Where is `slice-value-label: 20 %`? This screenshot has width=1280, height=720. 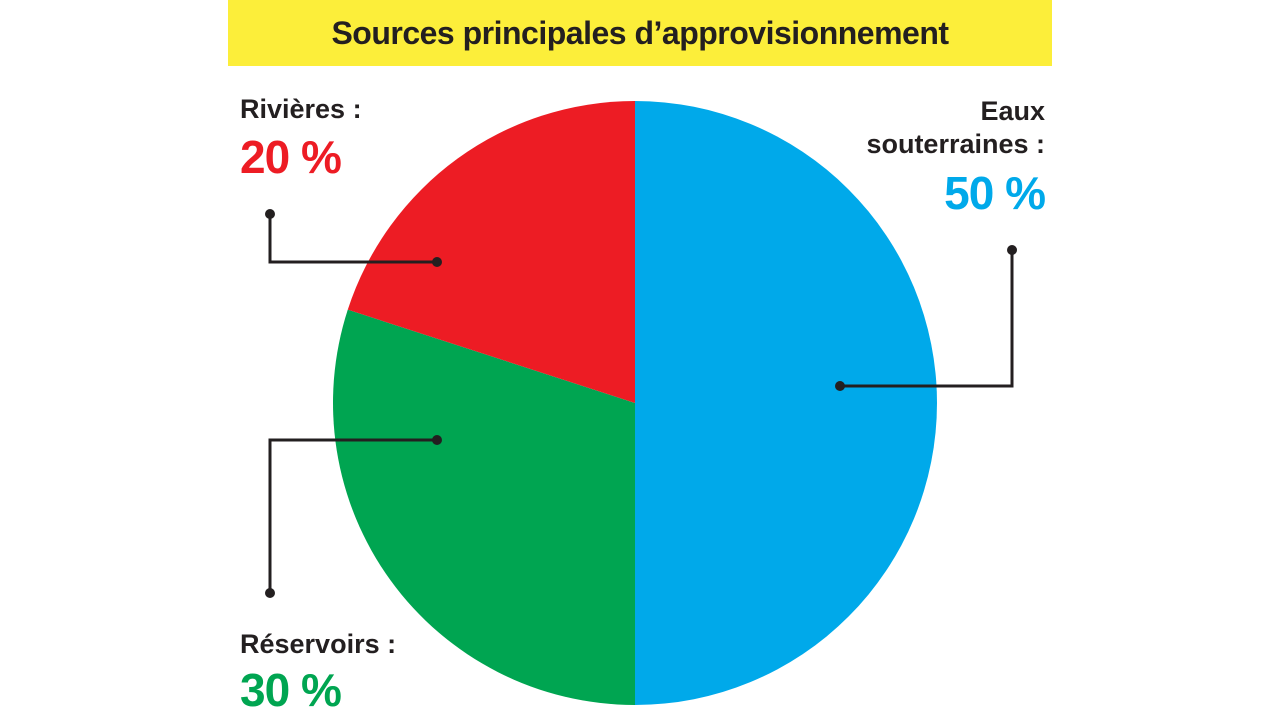
slice-value-label: 20 % is located at coordinates (291, 157).